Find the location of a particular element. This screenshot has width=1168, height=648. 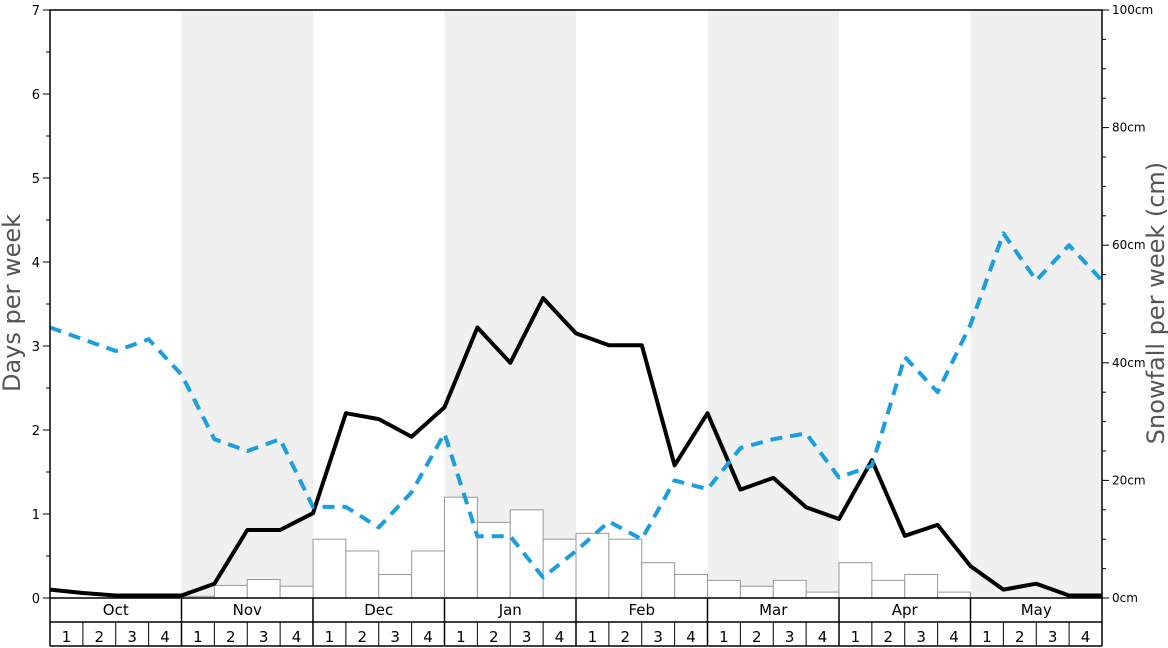

left-tick-label: 4 is located at coordinates (36, 263).